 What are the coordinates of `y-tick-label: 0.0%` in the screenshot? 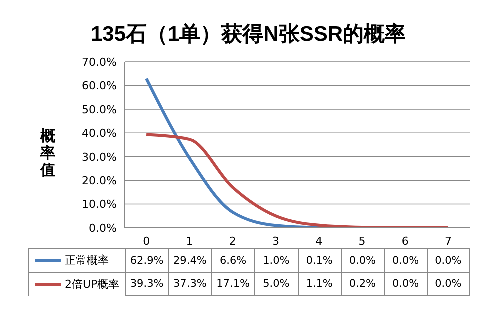 It's located at (103, 228).